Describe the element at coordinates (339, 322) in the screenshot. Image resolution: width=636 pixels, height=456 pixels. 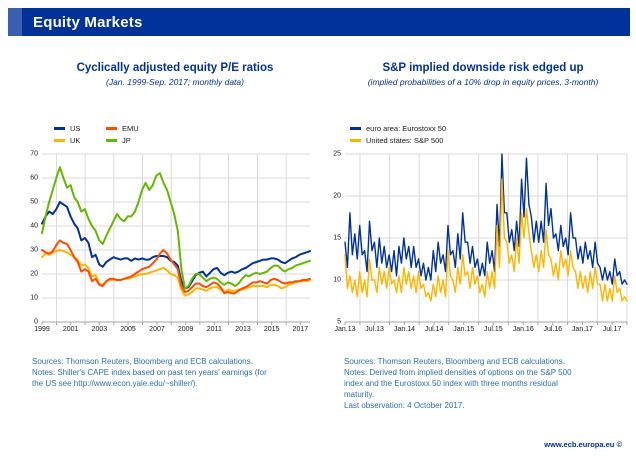
I see `y-tick-label: 5` at that location.